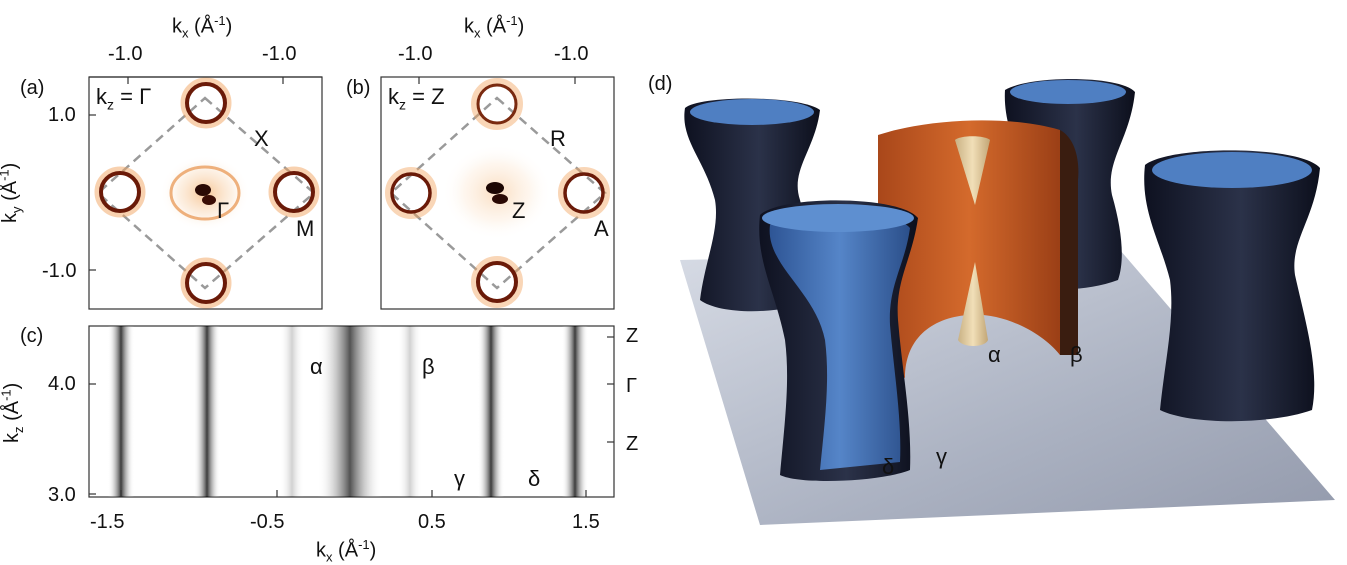 The image size is (1347, 565). Describe the element at coordinates (12, 192) in the screenshot. I see `ky-axis-title: ky (Å-1)` at that location.